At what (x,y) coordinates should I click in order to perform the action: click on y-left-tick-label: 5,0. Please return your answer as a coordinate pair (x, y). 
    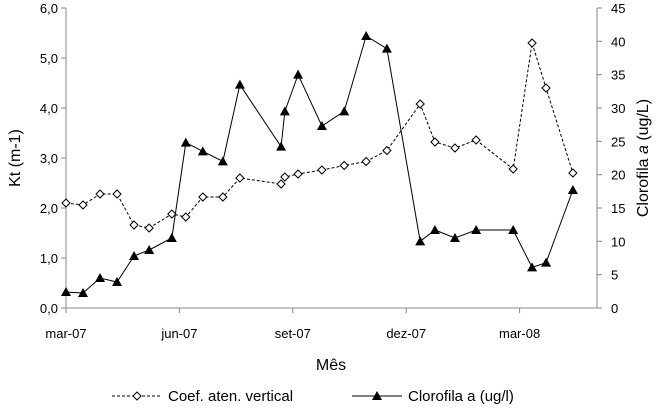
    Looking at the image, I should click on (49, 58).